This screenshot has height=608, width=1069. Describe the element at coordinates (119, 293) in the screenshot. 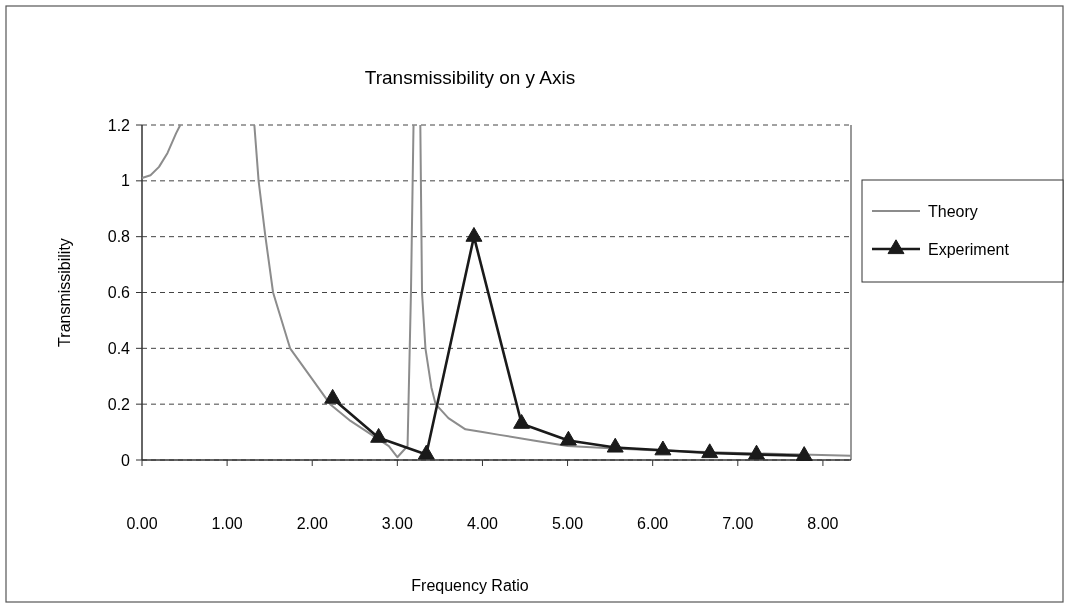

I see `y-tick-label: 0.6` at that location.